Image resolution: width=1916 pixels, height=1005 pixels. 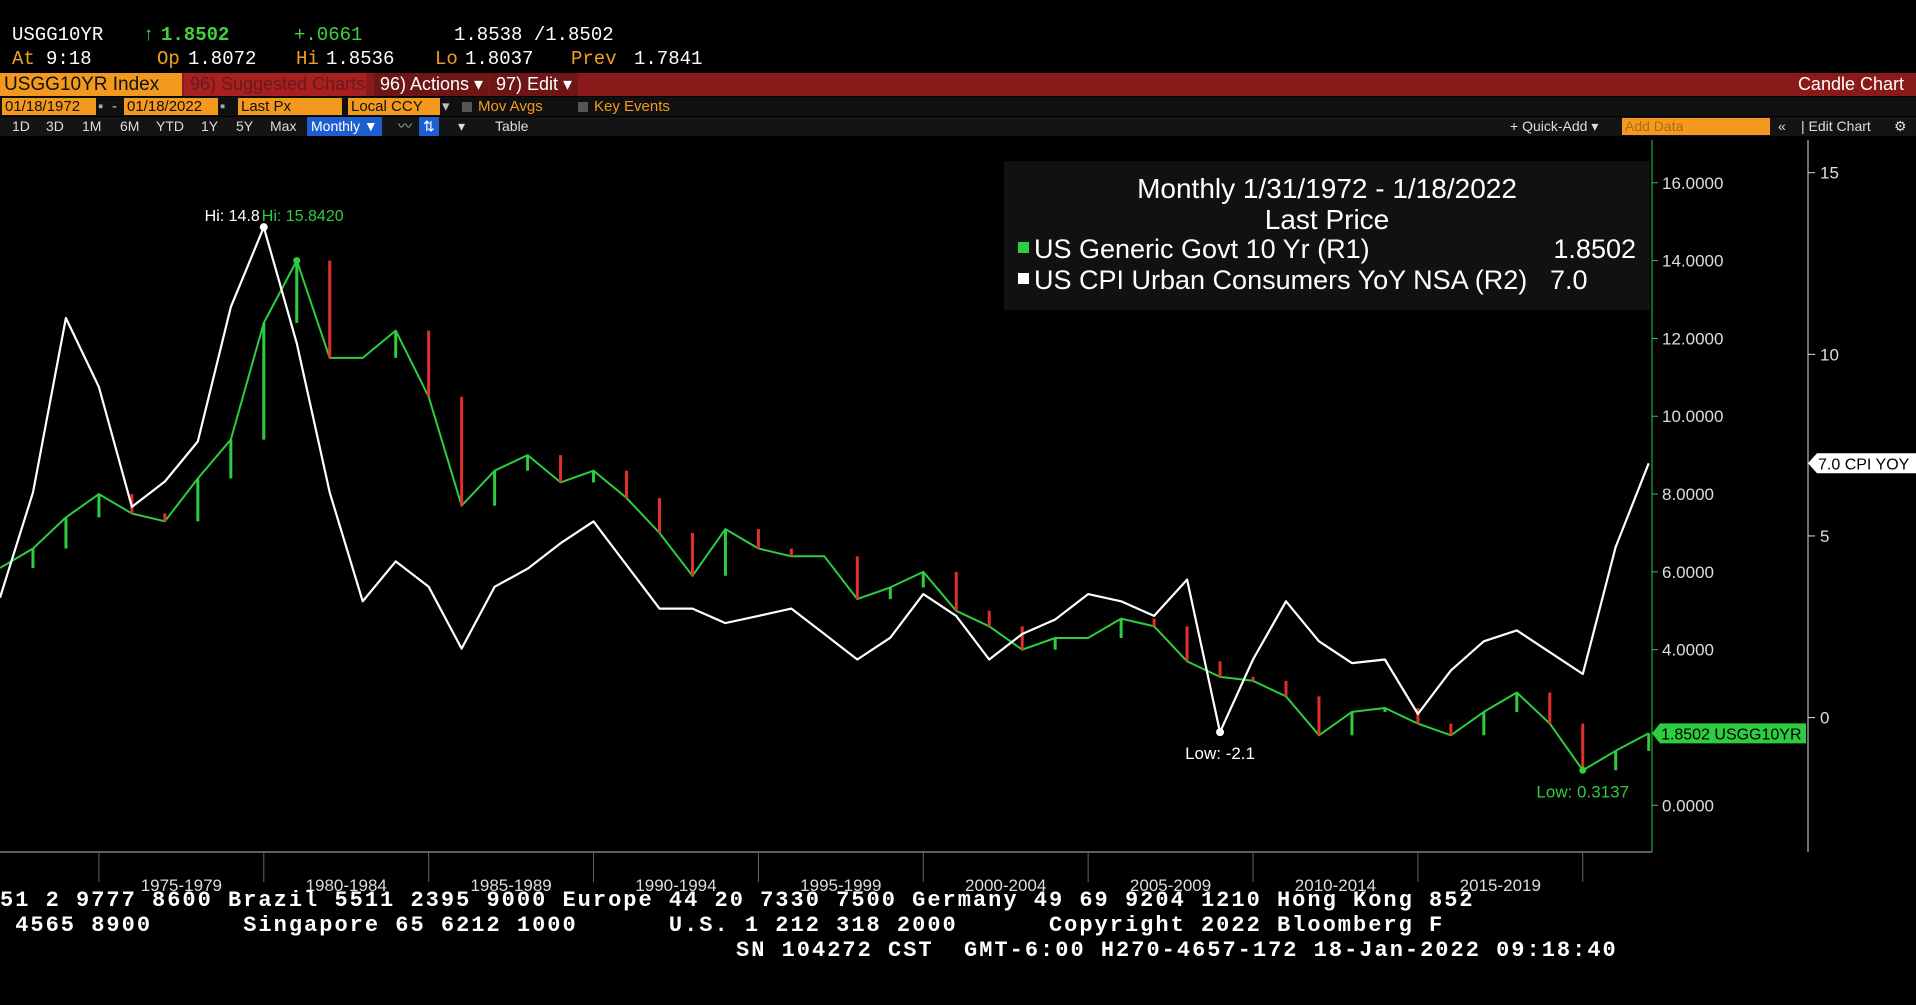 What do you see at coordinates (1900, 126) in the screenshot?
I see `settings-icon: ⚙` at bounding box center [1900, 126].